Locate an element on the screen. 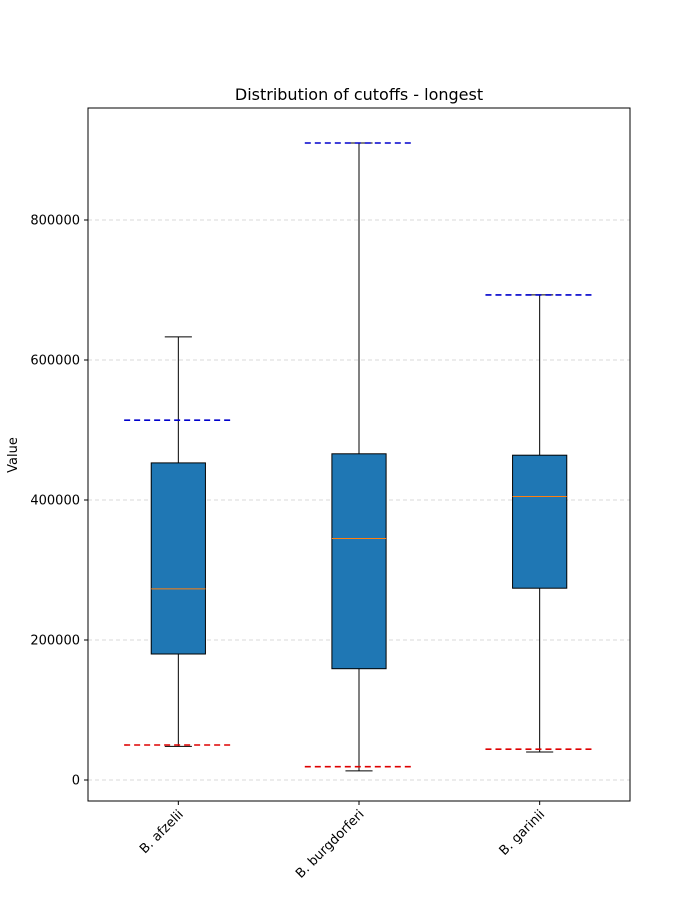  chart-title: Distribution of cutoffs - longest is located at coordinates (359, 94).